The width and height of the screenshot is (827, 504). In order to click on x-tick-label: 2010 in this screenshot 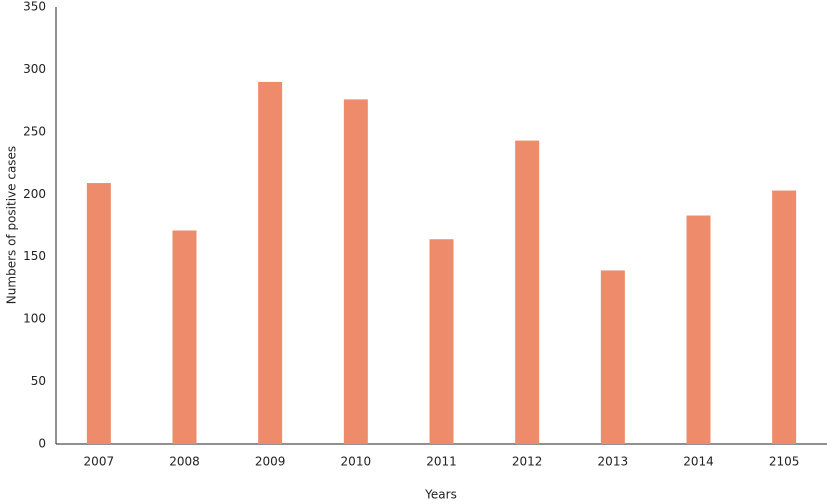, I will do `click(356, 462)`.